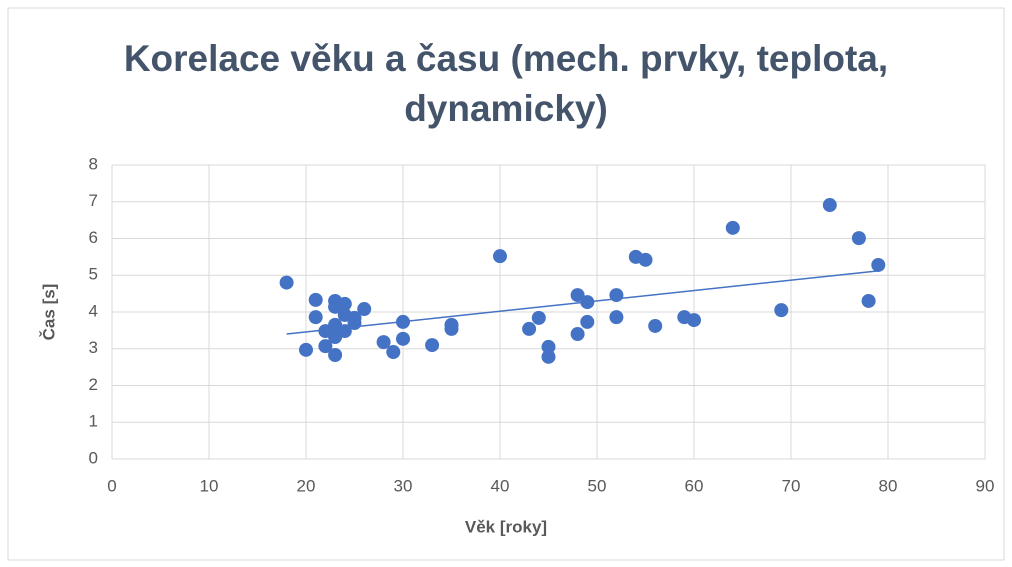  Describe the element at coordinates (985, 485) in the screenshot. I see `x-tick-label: 90` at that location.